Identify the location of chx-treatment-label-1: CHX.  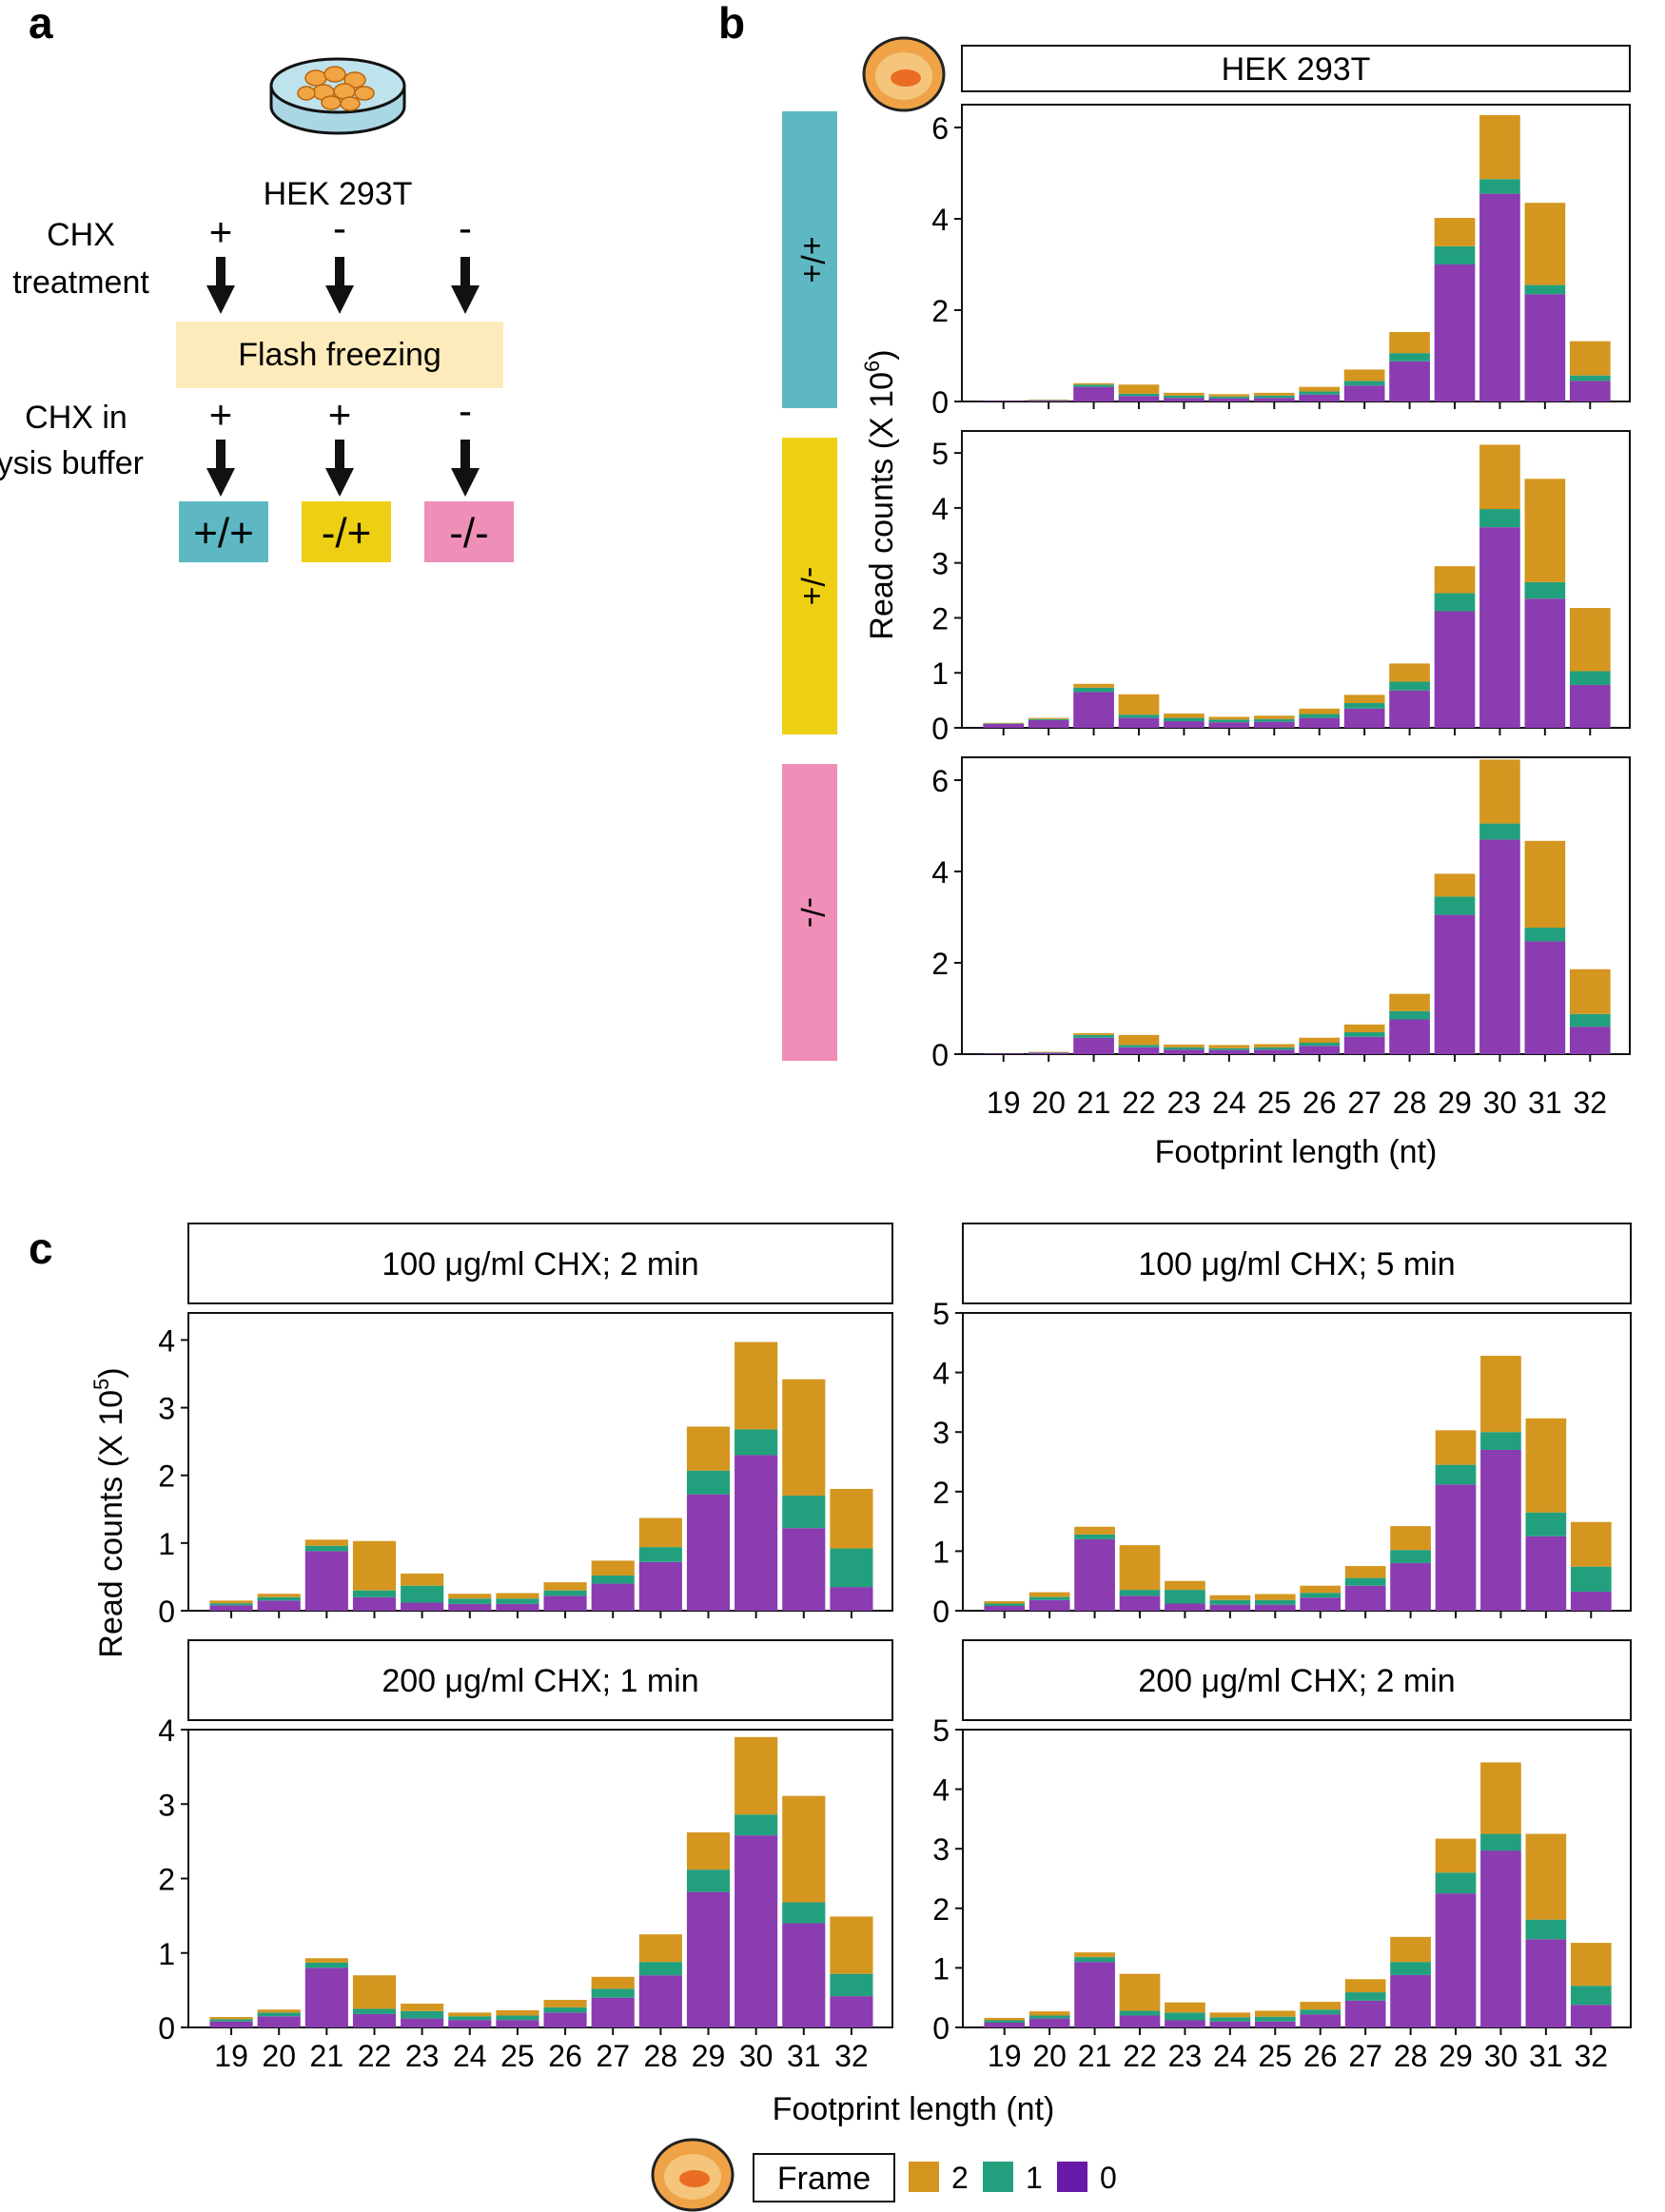
(81, 235).